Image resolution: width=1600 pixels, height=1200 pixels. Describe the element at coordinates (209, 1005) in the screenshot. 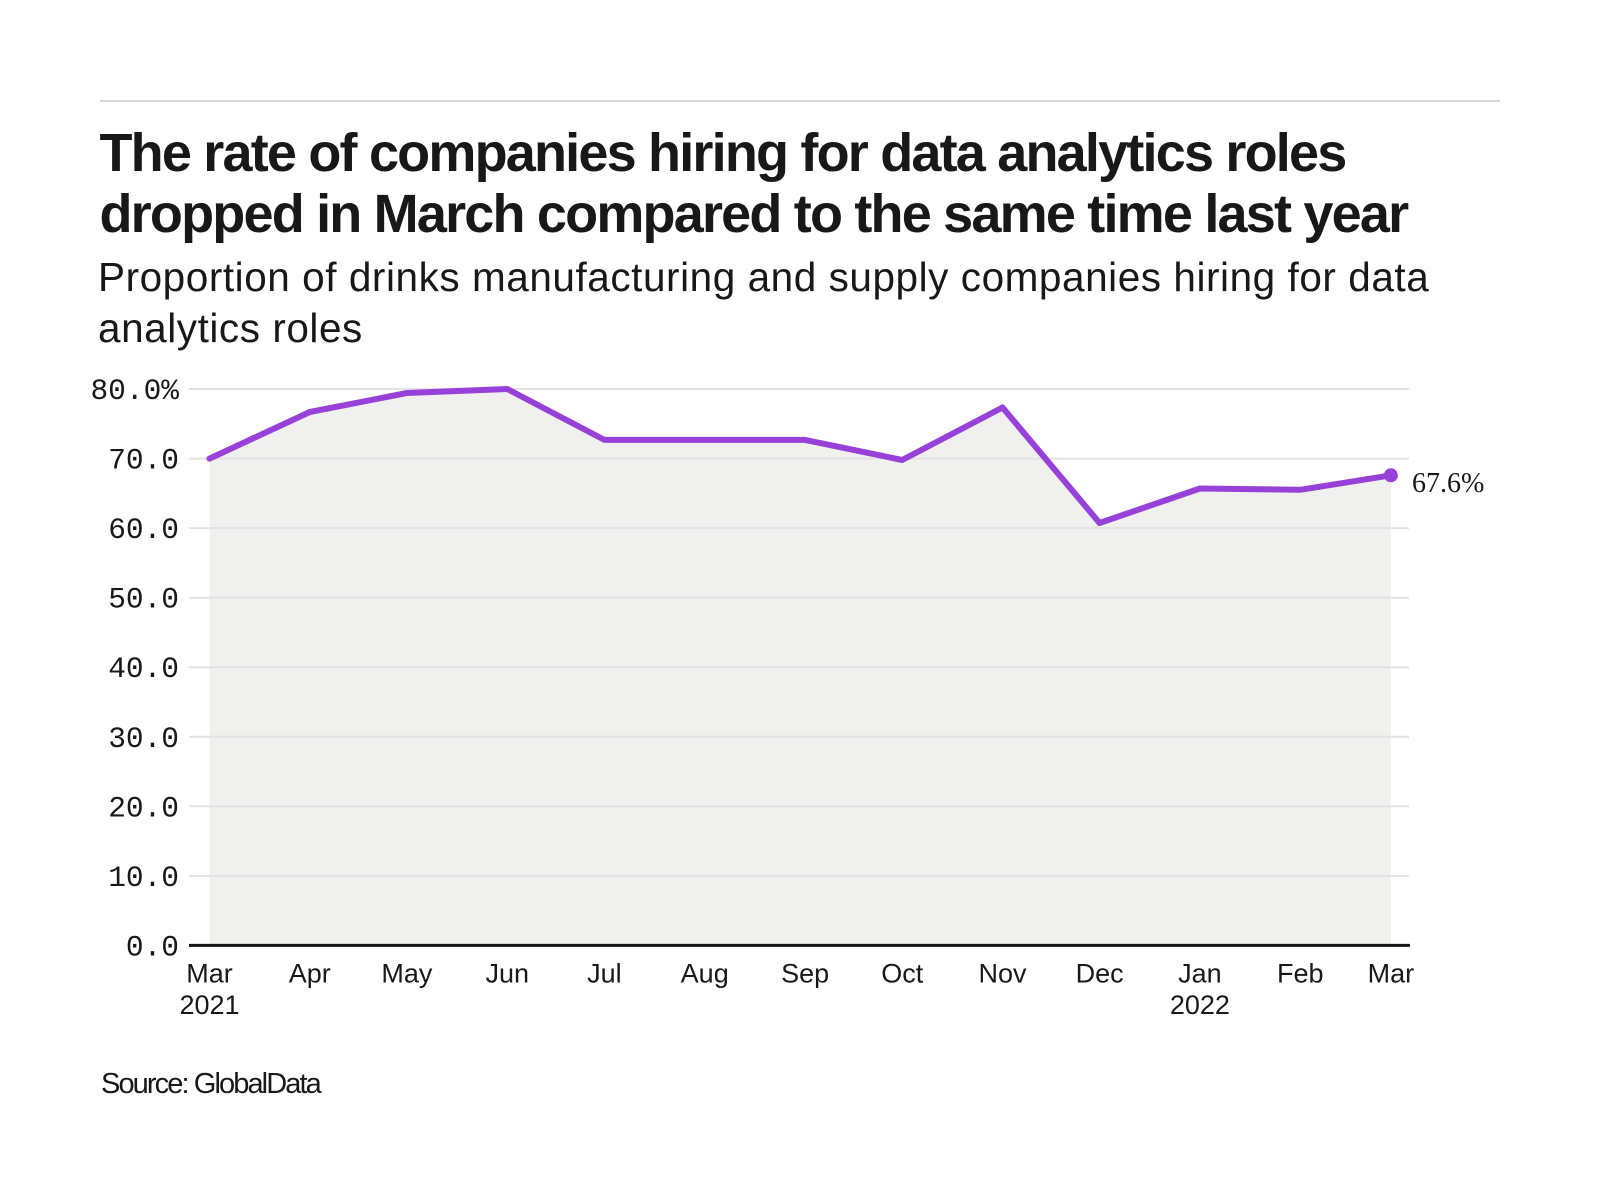

I see `svg-text: 2021` at that location.